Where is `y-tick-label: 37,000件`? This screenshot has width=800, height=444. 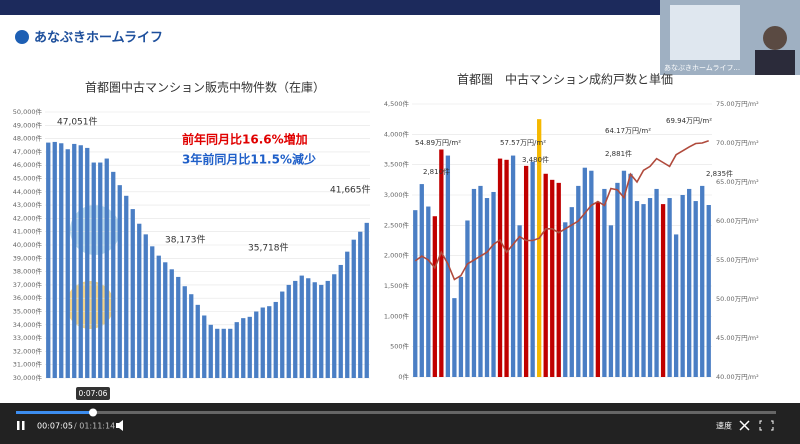 y-tick-label: 37,000件 is located at coordinates (28, 284).